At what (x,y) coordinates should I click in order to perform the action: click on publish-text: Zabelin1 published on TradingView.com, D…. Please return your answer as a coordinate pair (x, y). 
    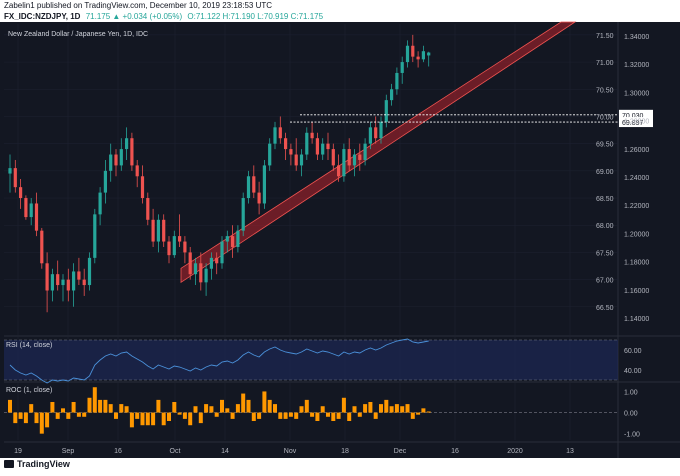
    Looking at the image, I should click on (138, 5).